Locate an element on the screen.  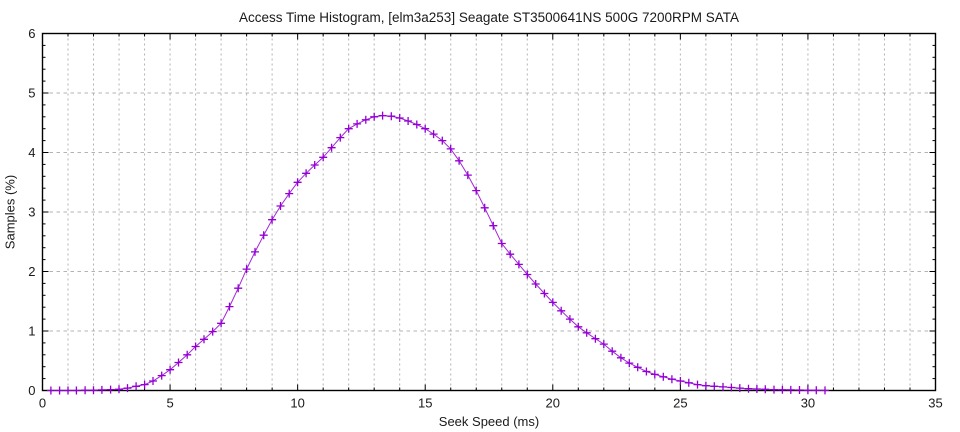
x-tick-label: 35 is located at coordinates (935, 403).